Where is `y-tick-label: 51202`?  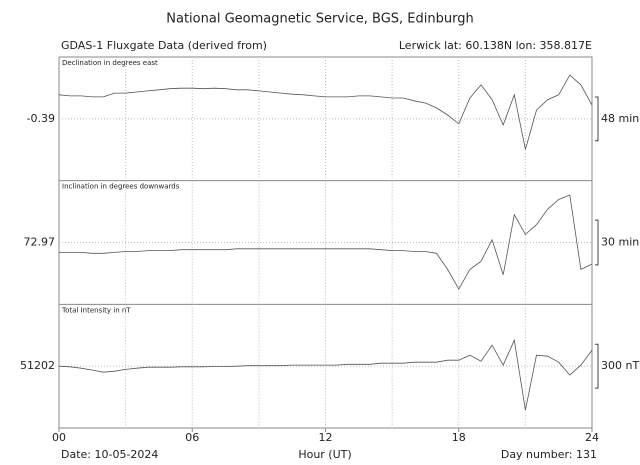 y-tick-label: 51202 is located at coordinates (37, 365).